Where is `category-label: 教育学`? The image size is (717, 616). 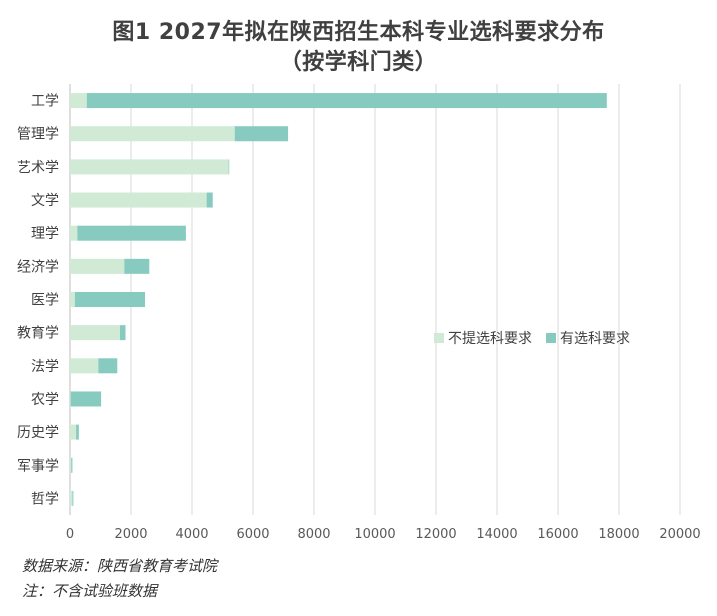 category-label: 教育学 is located at coordinates (38, 334).